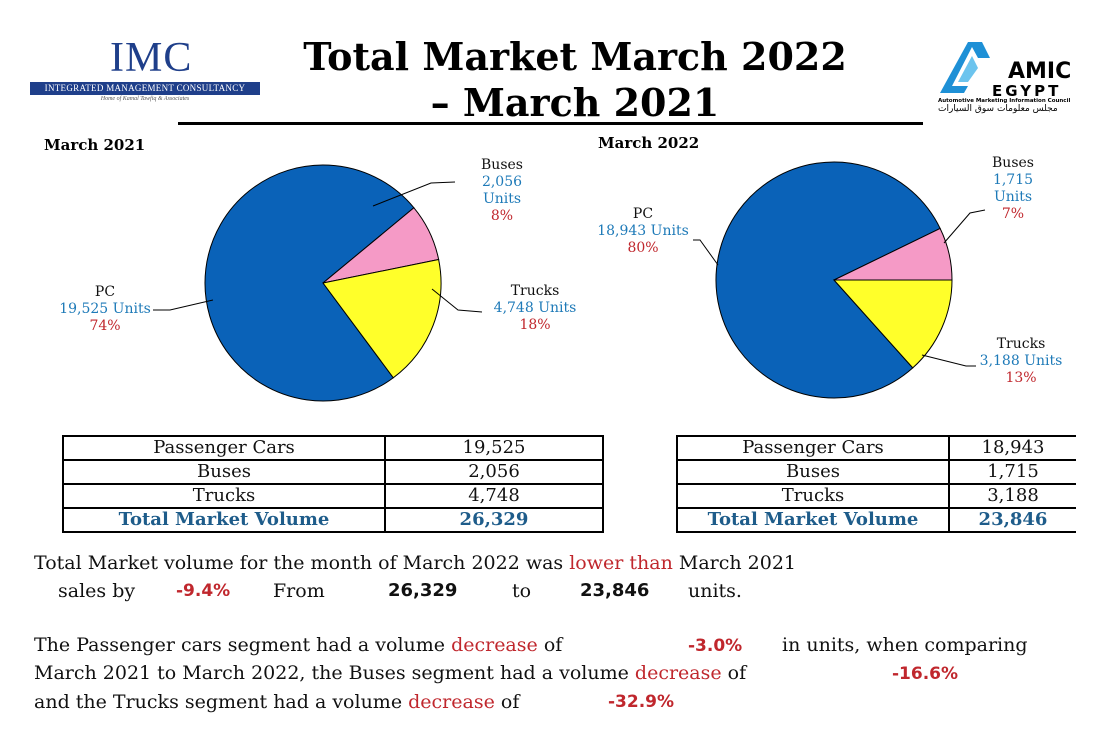 This screenshot has height=756, width=1114. I want to click on chart-title-march-2021: March 2021, so click(95, 145).